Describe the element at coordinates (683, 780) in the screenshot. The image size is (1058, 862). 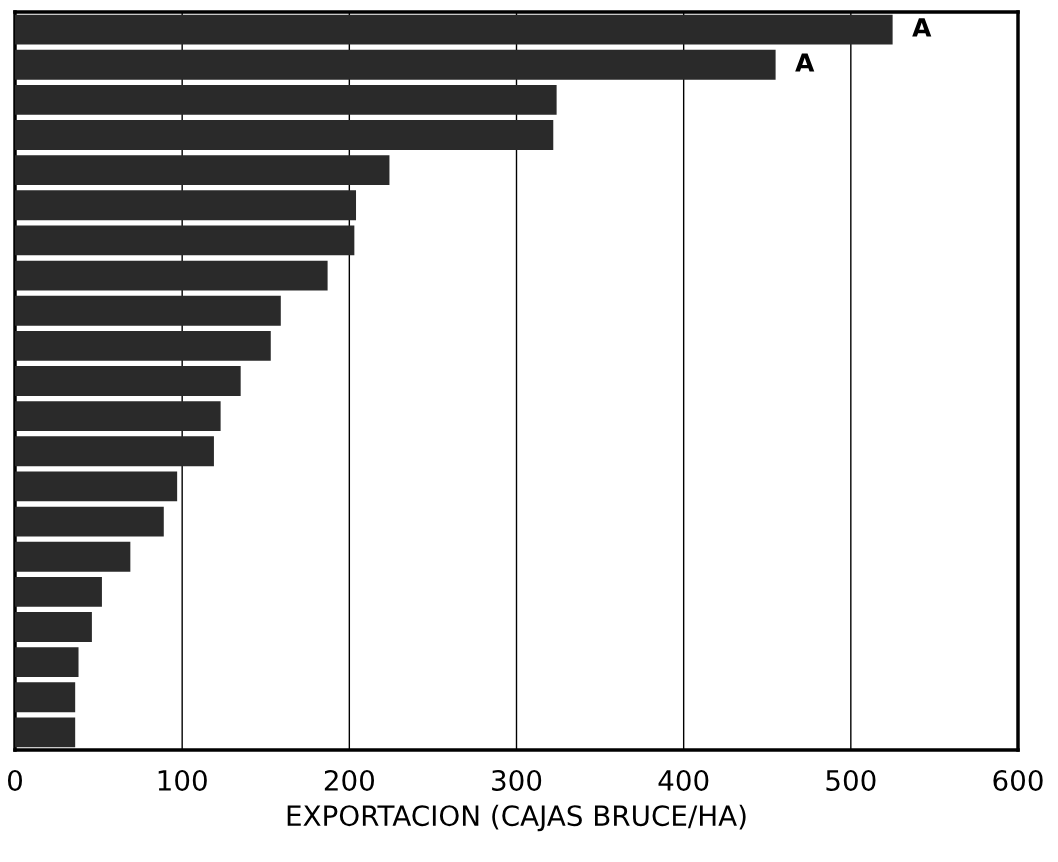
I see `x-tick-label: 400` at that location.